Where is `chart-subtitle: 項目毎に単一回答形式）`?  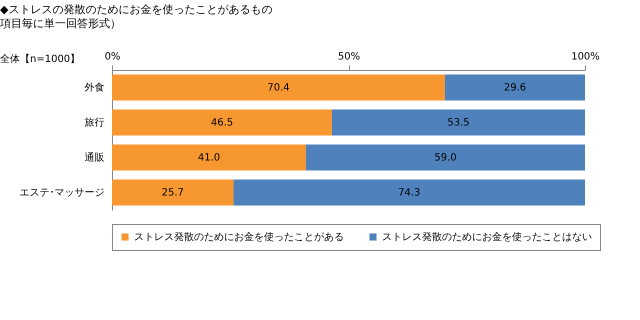
chart-subtitle: 項目毎に単一回答形式） is located at coordinates (60, 23).